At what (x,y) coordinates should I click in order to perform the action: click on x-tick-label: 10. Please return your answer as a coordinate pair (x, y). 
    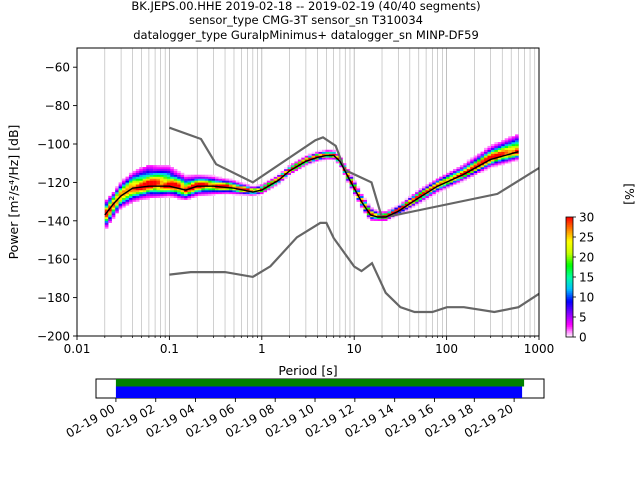
    Looking at the image, I should click on (354, 349).